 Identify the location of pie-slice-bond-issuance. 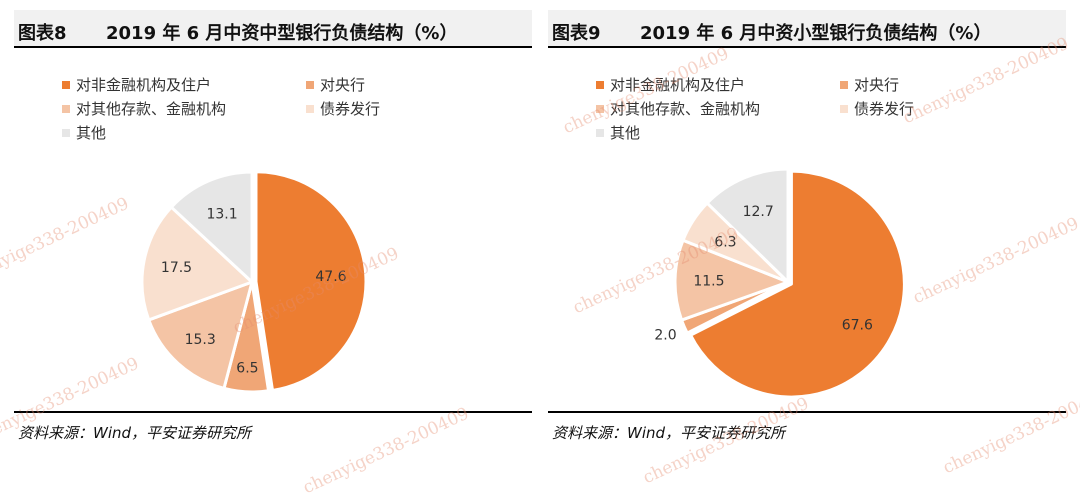
(197, 263).